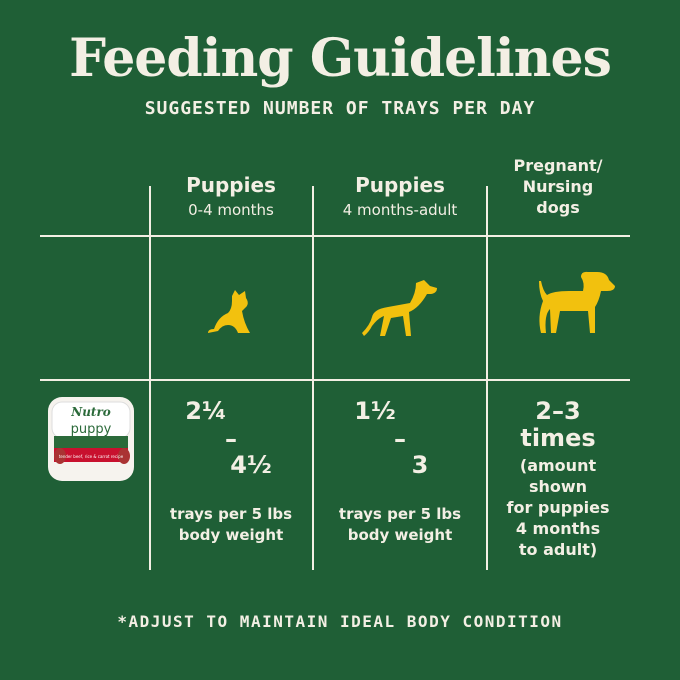  Describe the element at coordinates (558, 486) in the screenshot. I see `amount-note: shown` at that location.